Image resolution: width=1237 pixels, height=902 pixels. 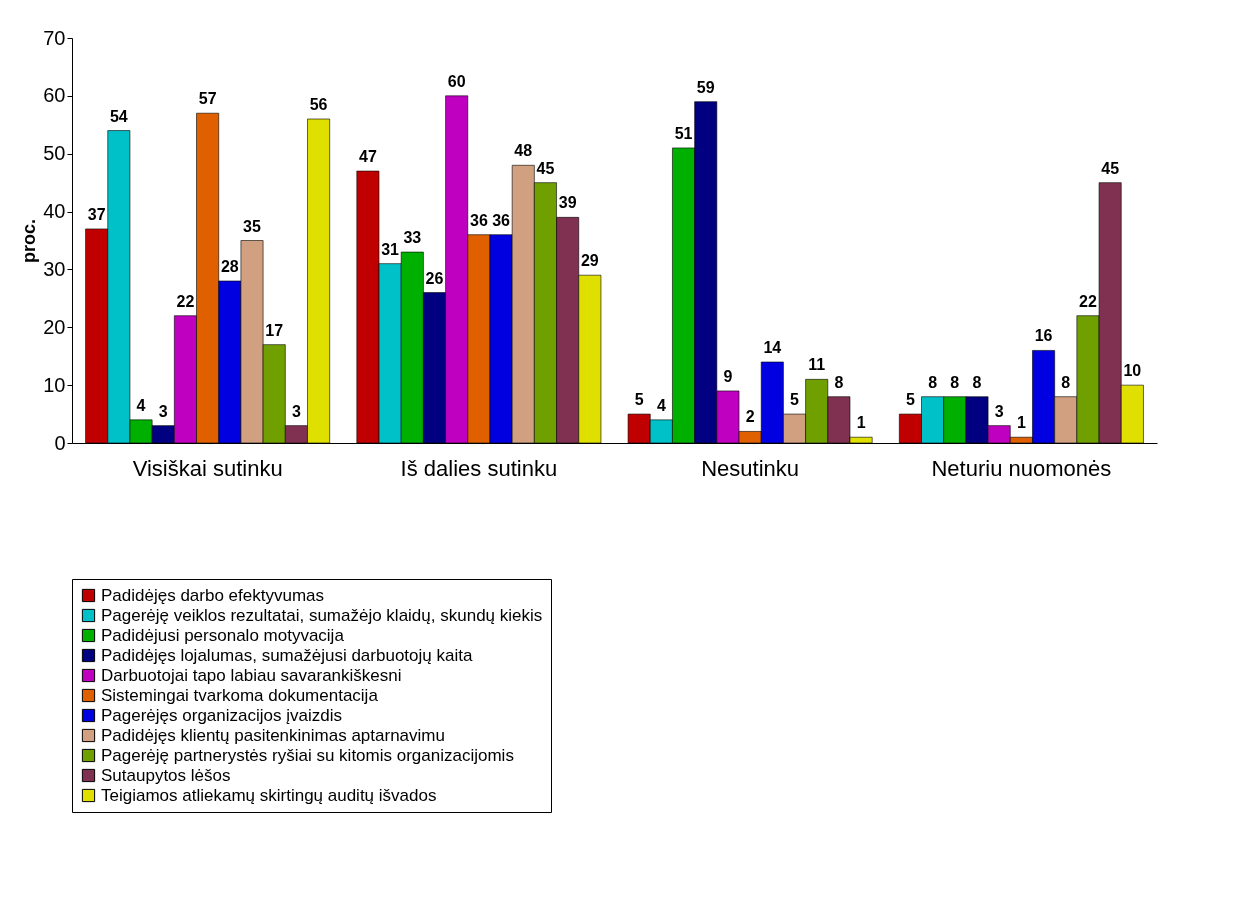 I want to click on data-label: 56, so click(x=318, y=104).